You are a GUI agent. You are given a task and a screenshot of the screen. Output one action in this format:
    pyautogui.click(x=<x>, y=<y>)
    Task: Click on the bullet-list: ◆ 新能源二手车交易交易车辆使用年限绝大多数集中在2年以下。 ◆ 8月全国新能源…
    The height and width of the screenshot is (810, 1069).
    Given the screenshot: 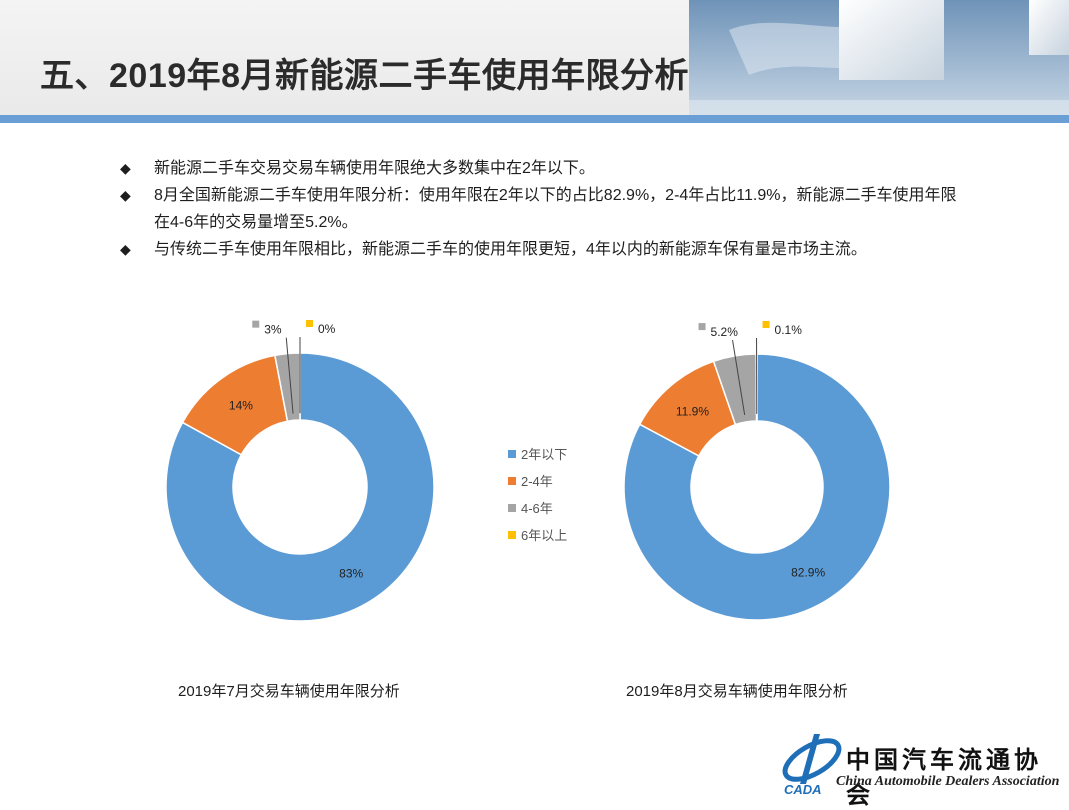 What is the action you would take?
    pyautogui.click(x=545, y=209)
    